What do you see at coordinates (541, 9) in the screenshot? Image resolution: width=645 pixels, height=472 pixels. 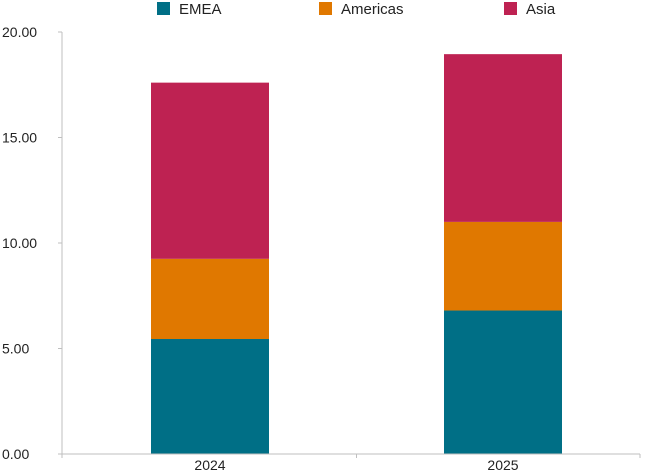 I see `legend-label-asia: Asia` at bounding box center [541, 9].